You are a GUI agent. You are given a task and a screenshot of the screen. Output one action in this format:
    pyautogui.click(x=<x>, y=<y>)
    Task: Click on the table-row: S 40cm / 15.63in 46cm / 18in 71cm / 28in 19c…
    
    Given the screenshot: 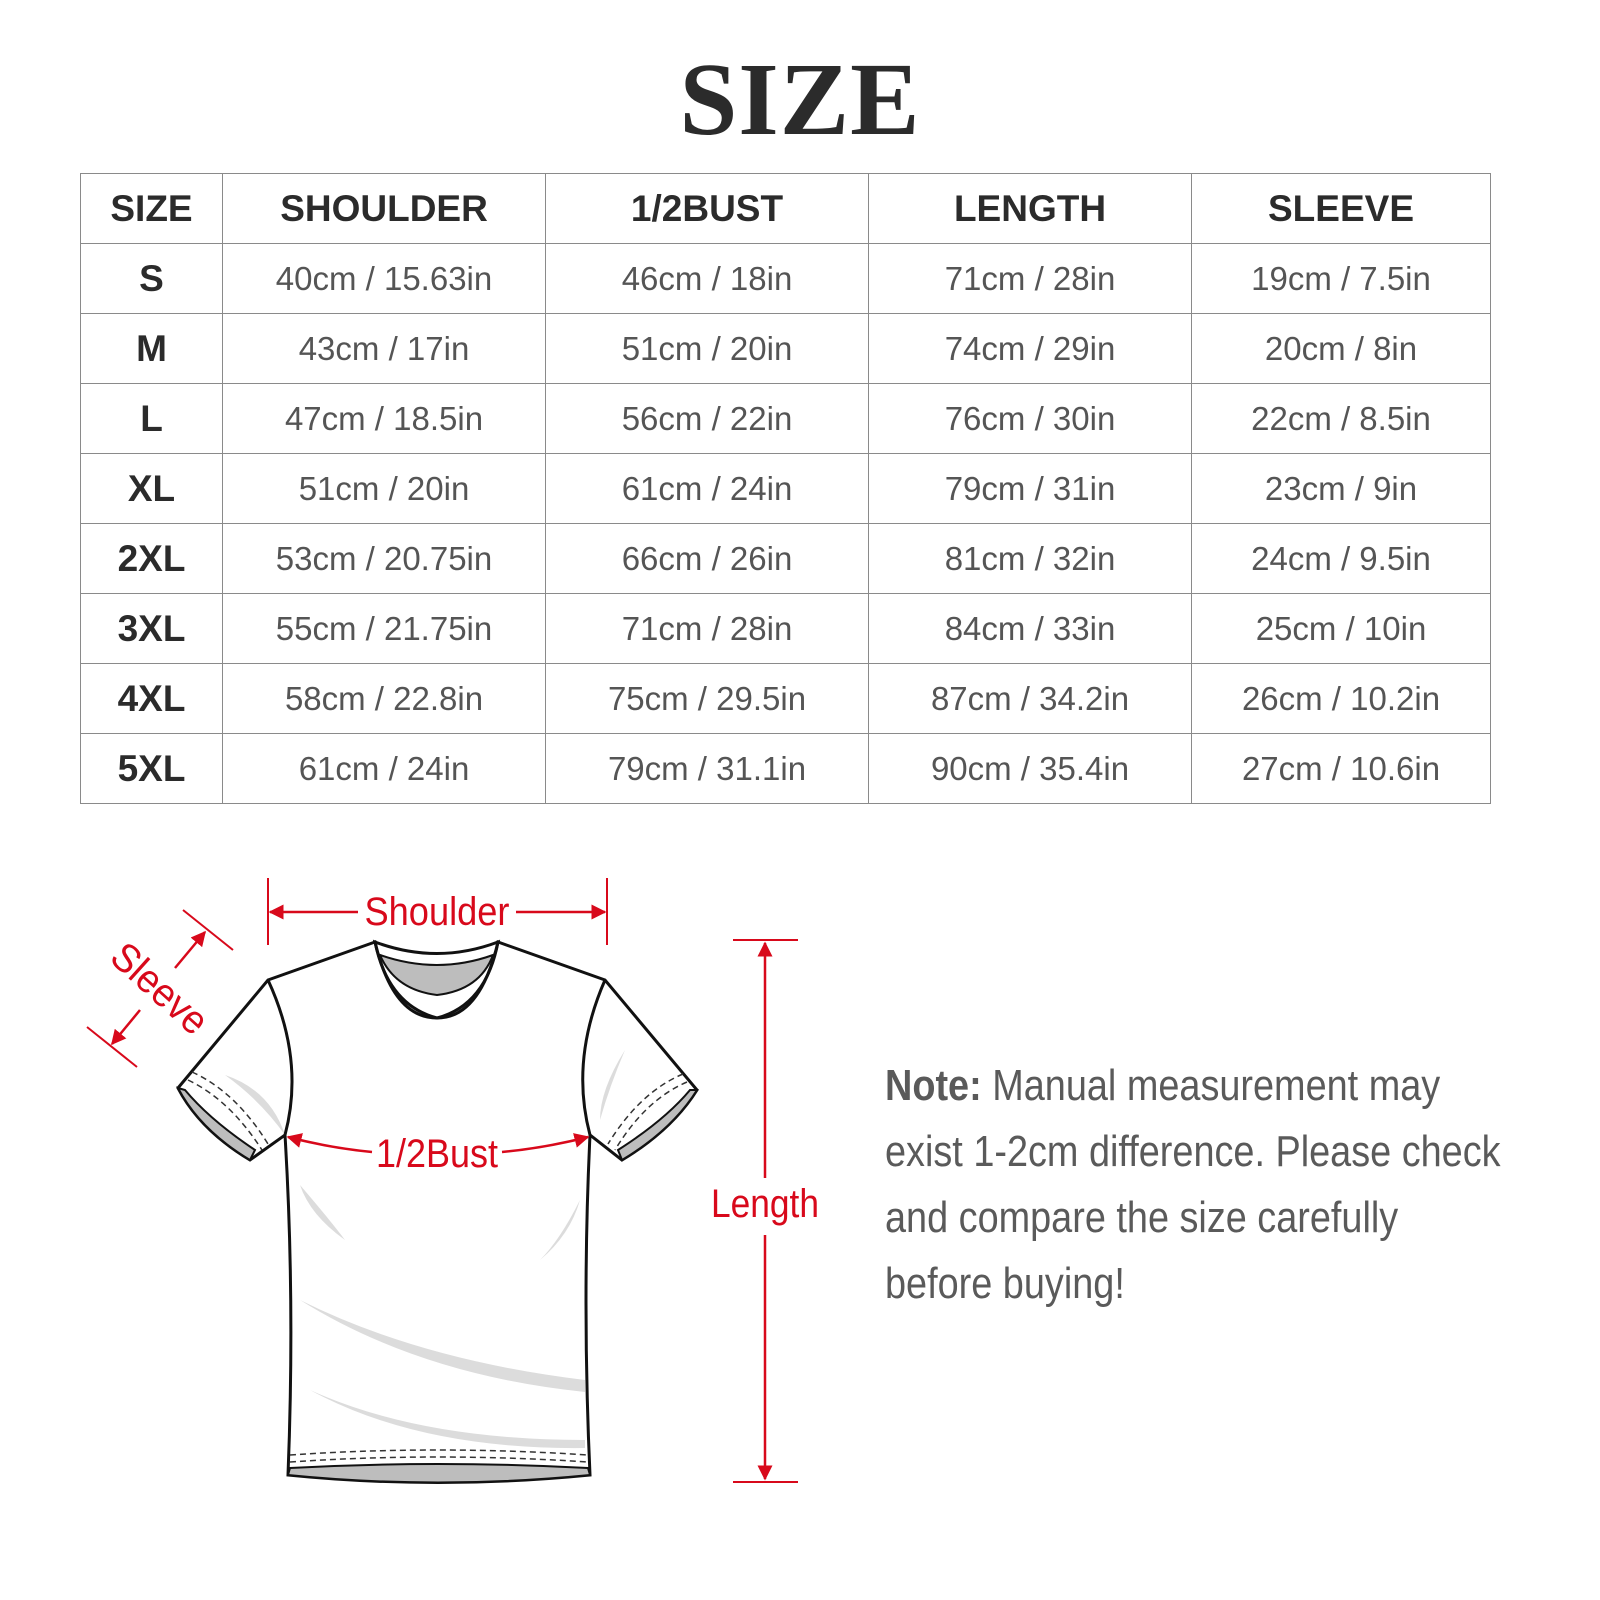 What is the action you would take?
    pyautogui.click(x=785, y=278)
    